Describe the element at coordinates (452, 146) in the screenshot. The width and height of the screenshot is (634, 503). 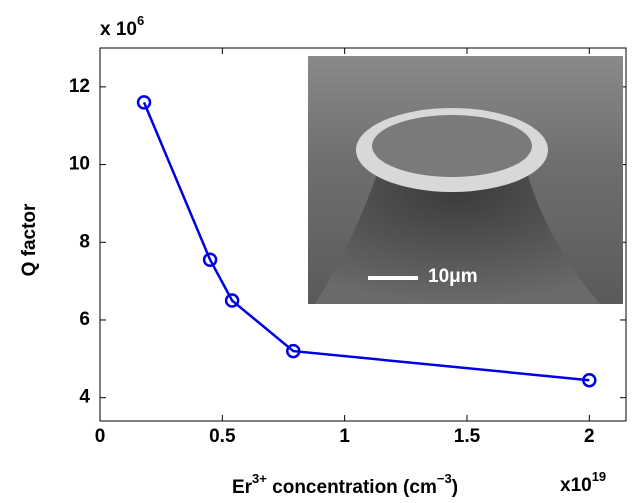
I see `ring-inner` at that location.